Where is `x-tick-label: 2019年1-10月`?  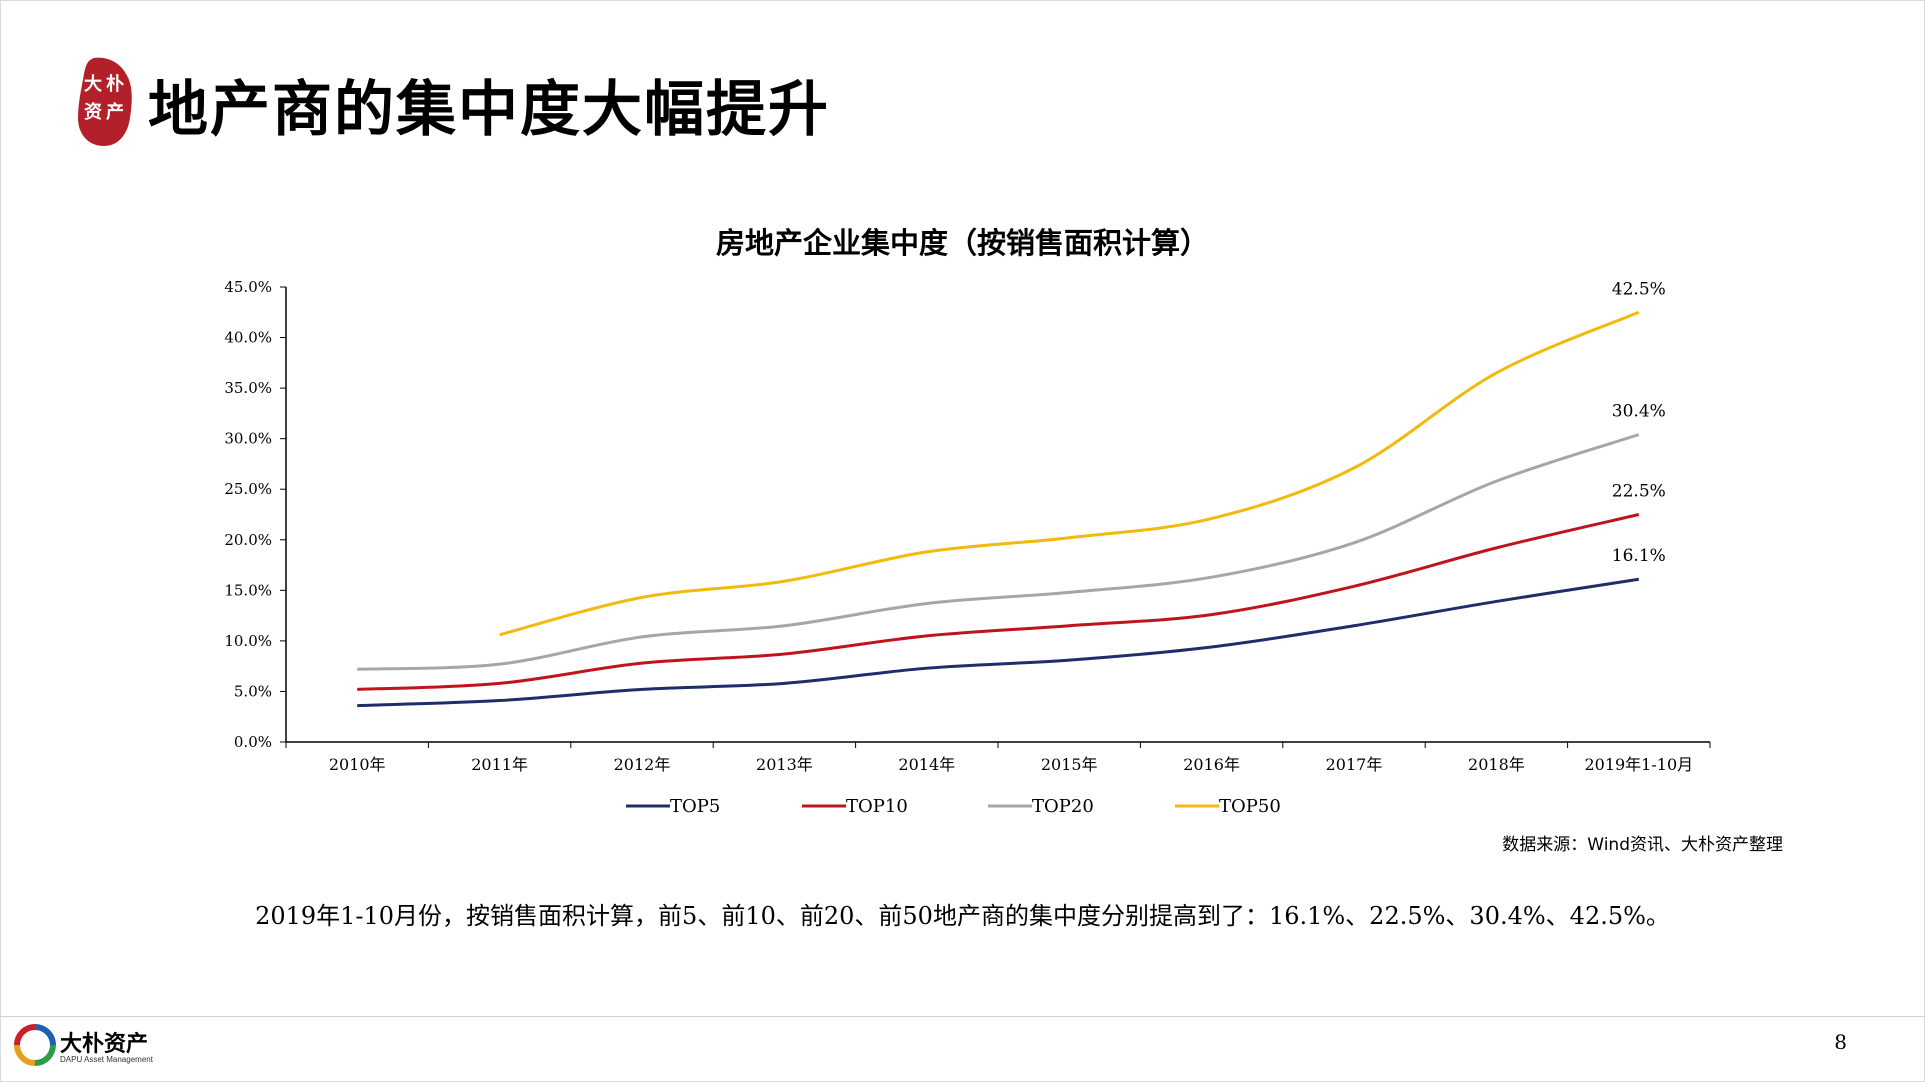 x-tick-label: 2019年1-10月 is located at coordinates (1638, 764).